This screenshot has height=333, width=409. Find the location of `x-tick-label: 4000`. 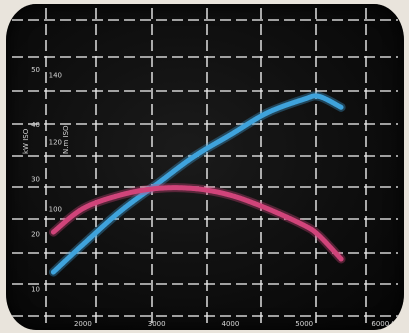

x-tick-label: 4000 is located at coordinates (231, 324).